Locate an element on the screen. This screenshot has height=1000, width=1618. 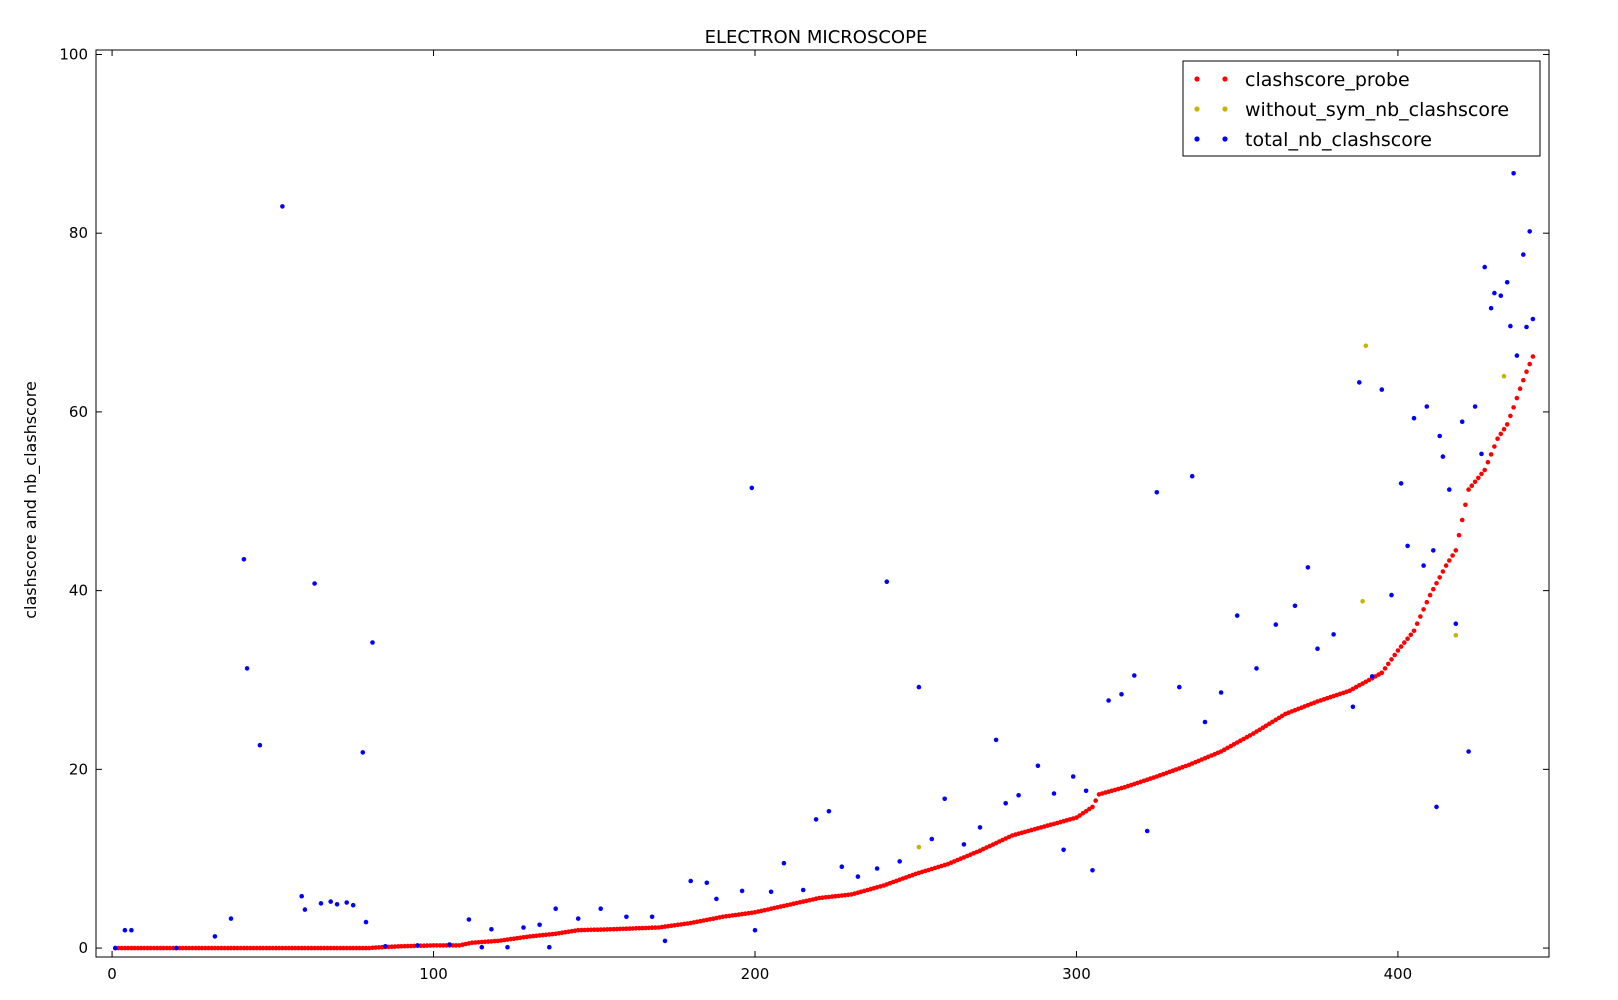
legend-item: without_sym_nb_clashscore is located at coordinates (1351, 110).